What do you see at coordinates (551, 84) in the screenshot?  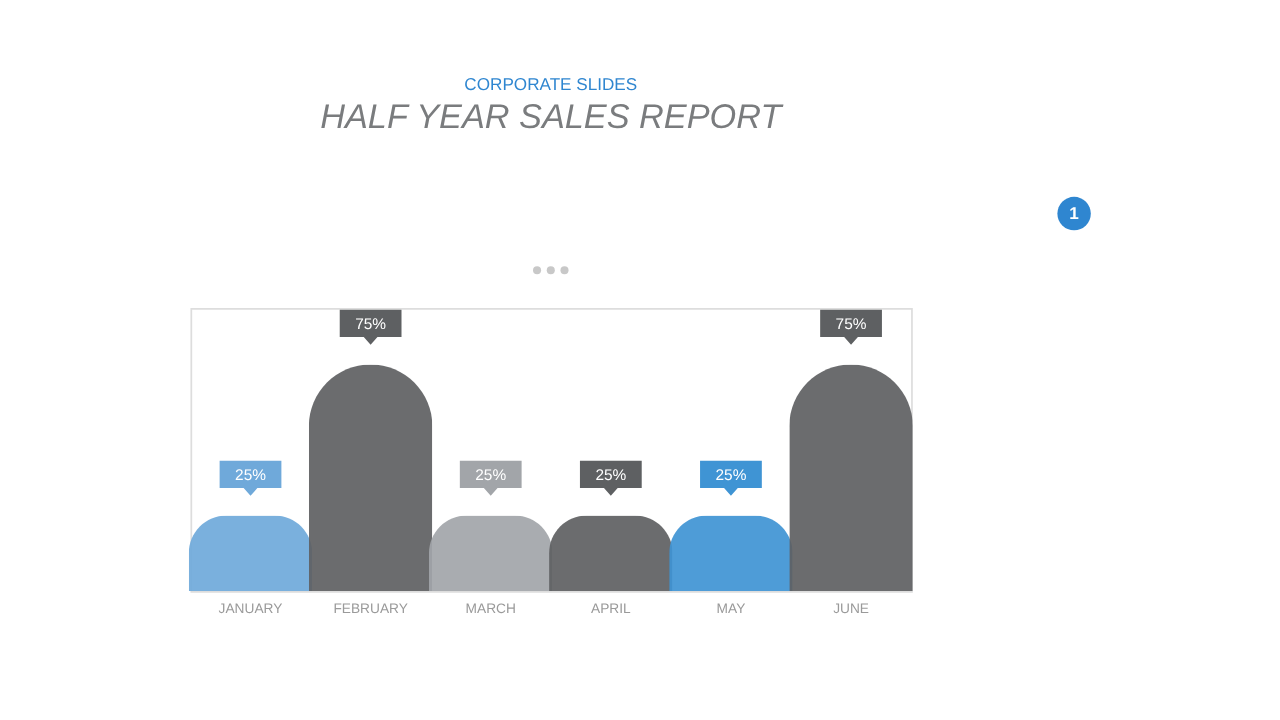 I see `chart-subtitle: CORPORATE SLIDES` at bounding box center [551, 84].